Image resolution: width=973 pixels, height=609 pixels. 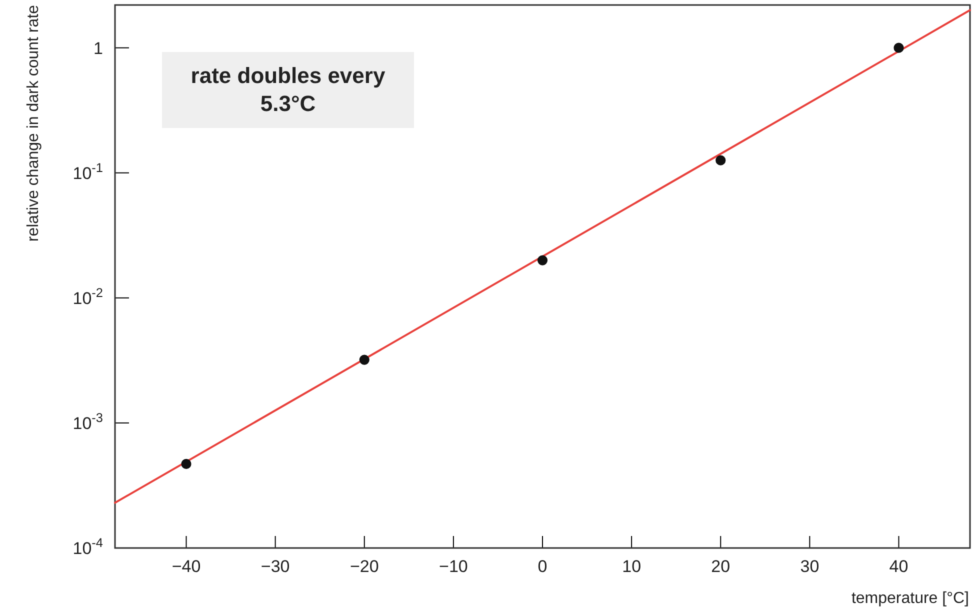 I want to click on x-tick-label: −30, so click(x=275, y=566).